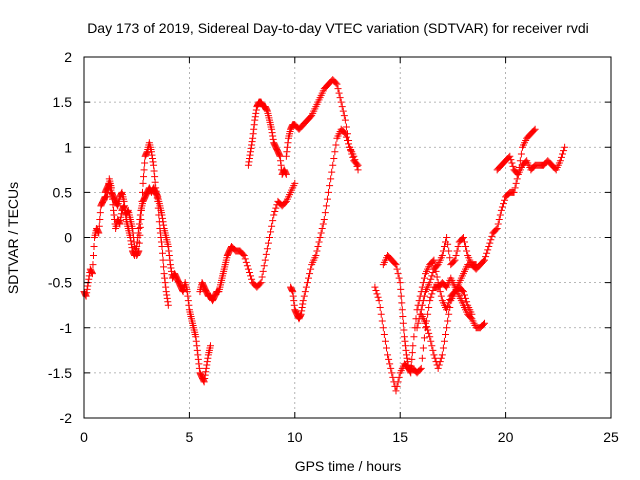  I want to click on y-tick-label: -1.5, so click(60, 373).